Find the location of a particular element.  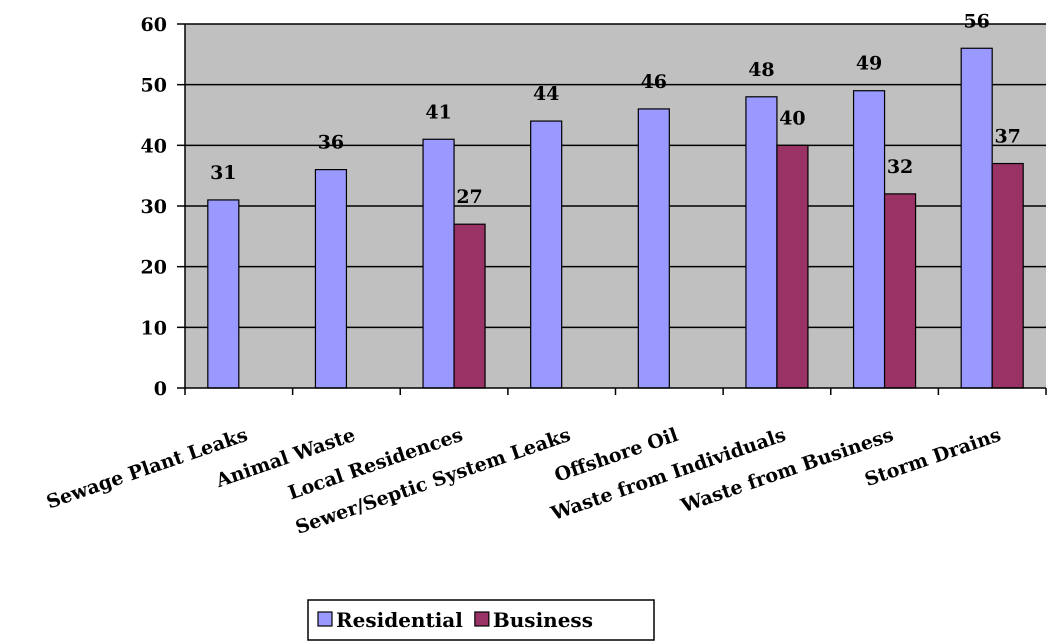

data-label: 44 is located at coordinates (546, 94).